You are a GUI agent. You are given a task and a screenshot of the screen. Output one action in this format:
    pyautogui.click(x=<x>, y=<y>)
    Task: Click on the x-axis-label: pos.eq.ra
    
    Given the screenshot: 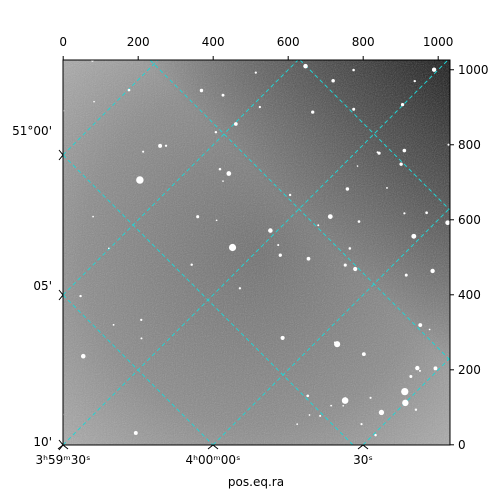 What is the action you would take?
    pyautogui.click(x=256, y=482)
    